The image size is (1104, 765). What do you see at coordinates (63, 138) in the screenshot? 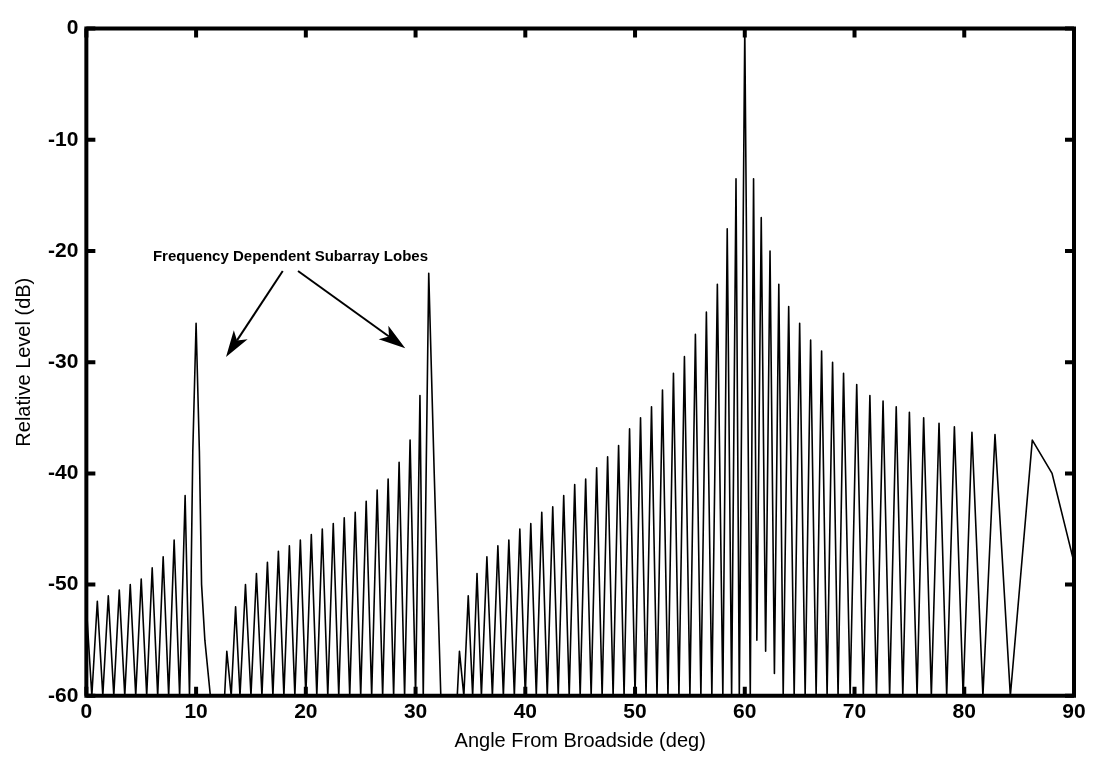
I see `y-tick-label: -10` at bounding box center [63, 138].